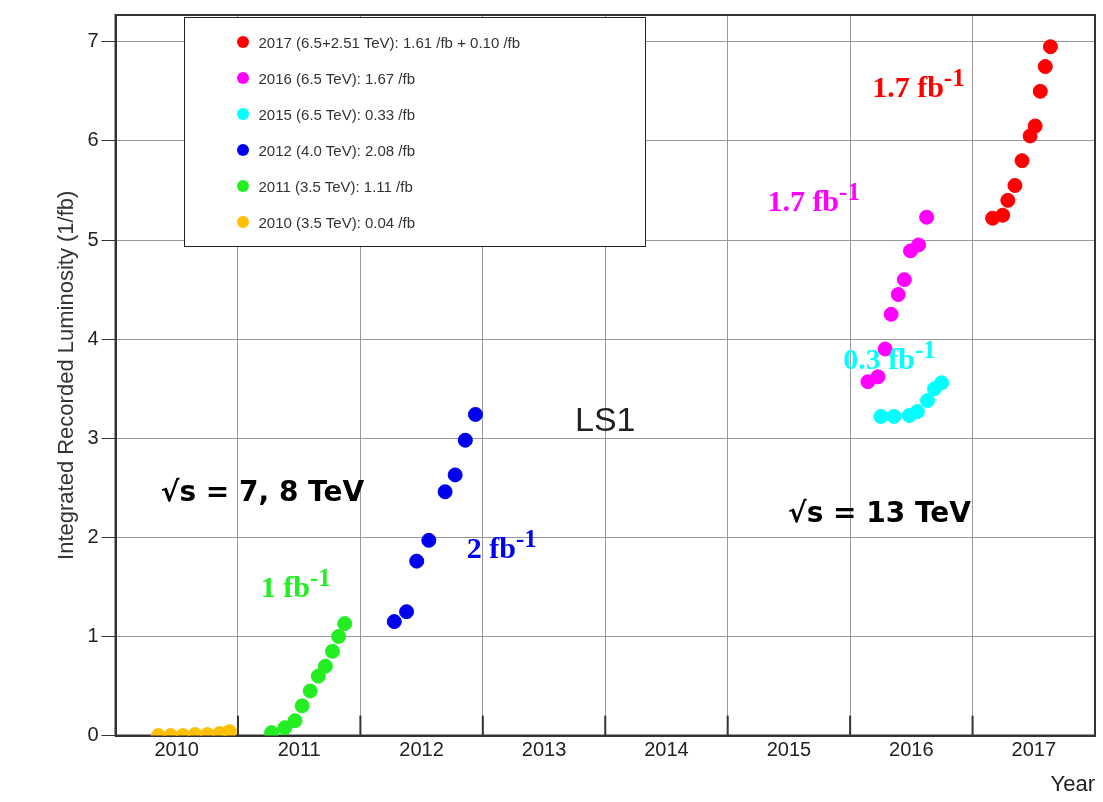 The height and width of the screenshot is (802, 1103). Describe the element at coordinates (93, 139) in the screenshot. I see `y-tick-label: 6` at that location.